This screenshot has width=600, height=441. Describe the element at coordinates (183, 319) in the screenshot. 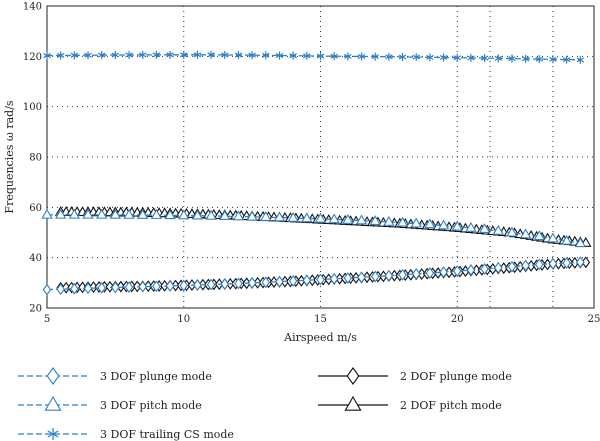

I see `x-tick-label: 10` at that location.